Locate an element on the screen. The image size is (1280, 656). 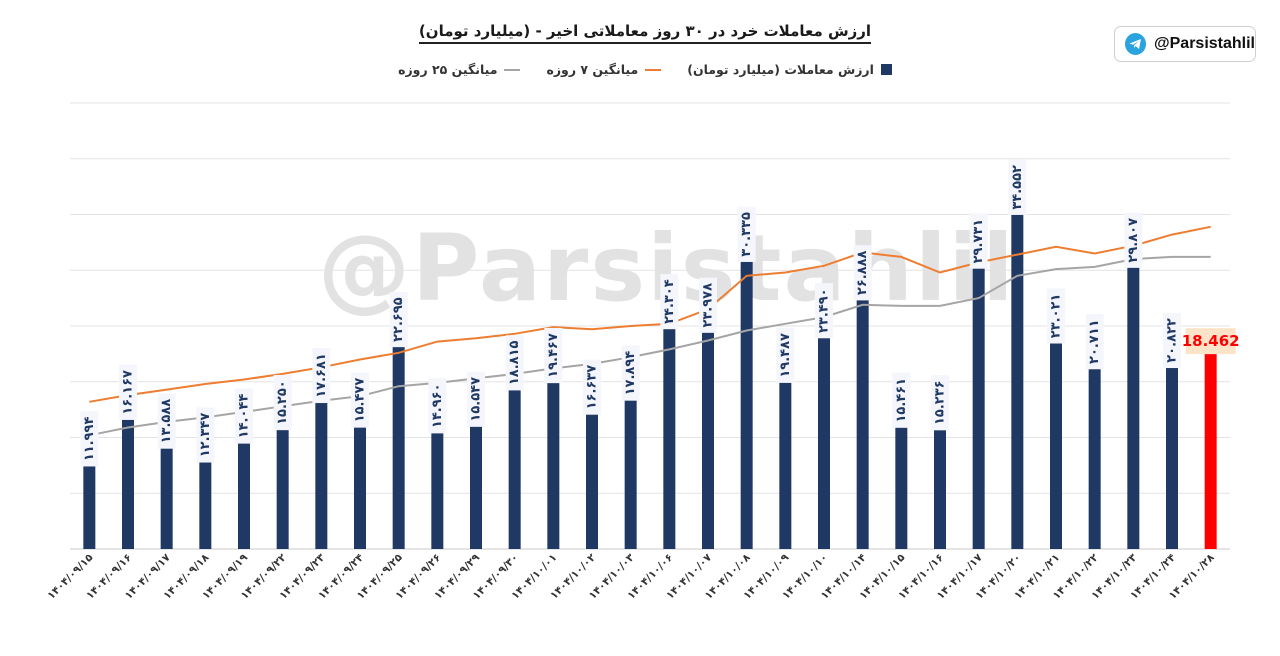
data-label: ۱۷.۶۸۱ is located at coordinates (321, 375).